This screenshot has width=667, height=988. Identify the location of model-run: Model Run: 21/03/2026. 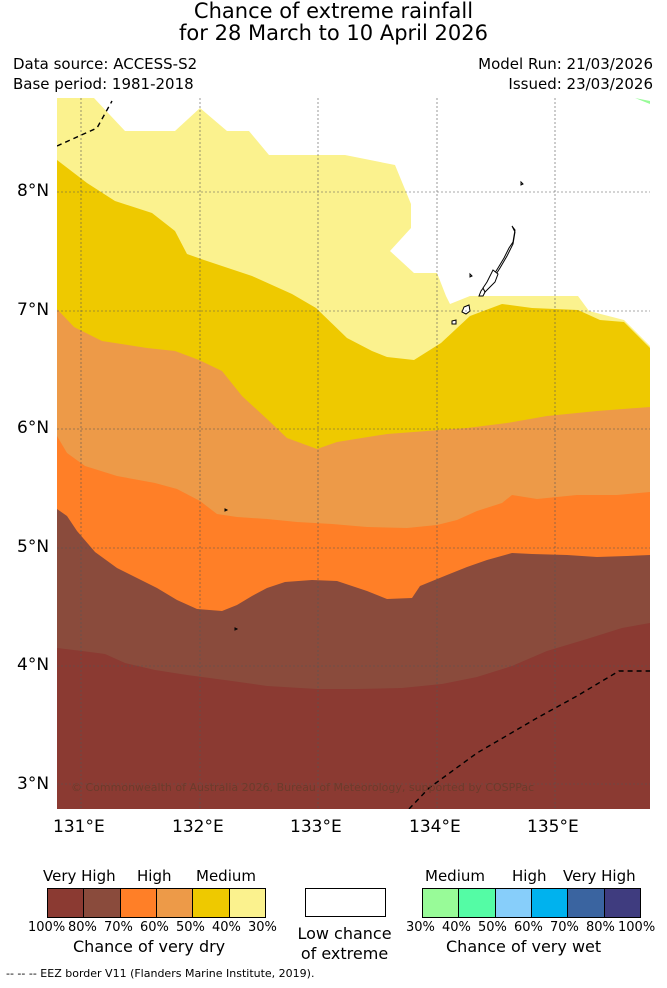
(565, 64).